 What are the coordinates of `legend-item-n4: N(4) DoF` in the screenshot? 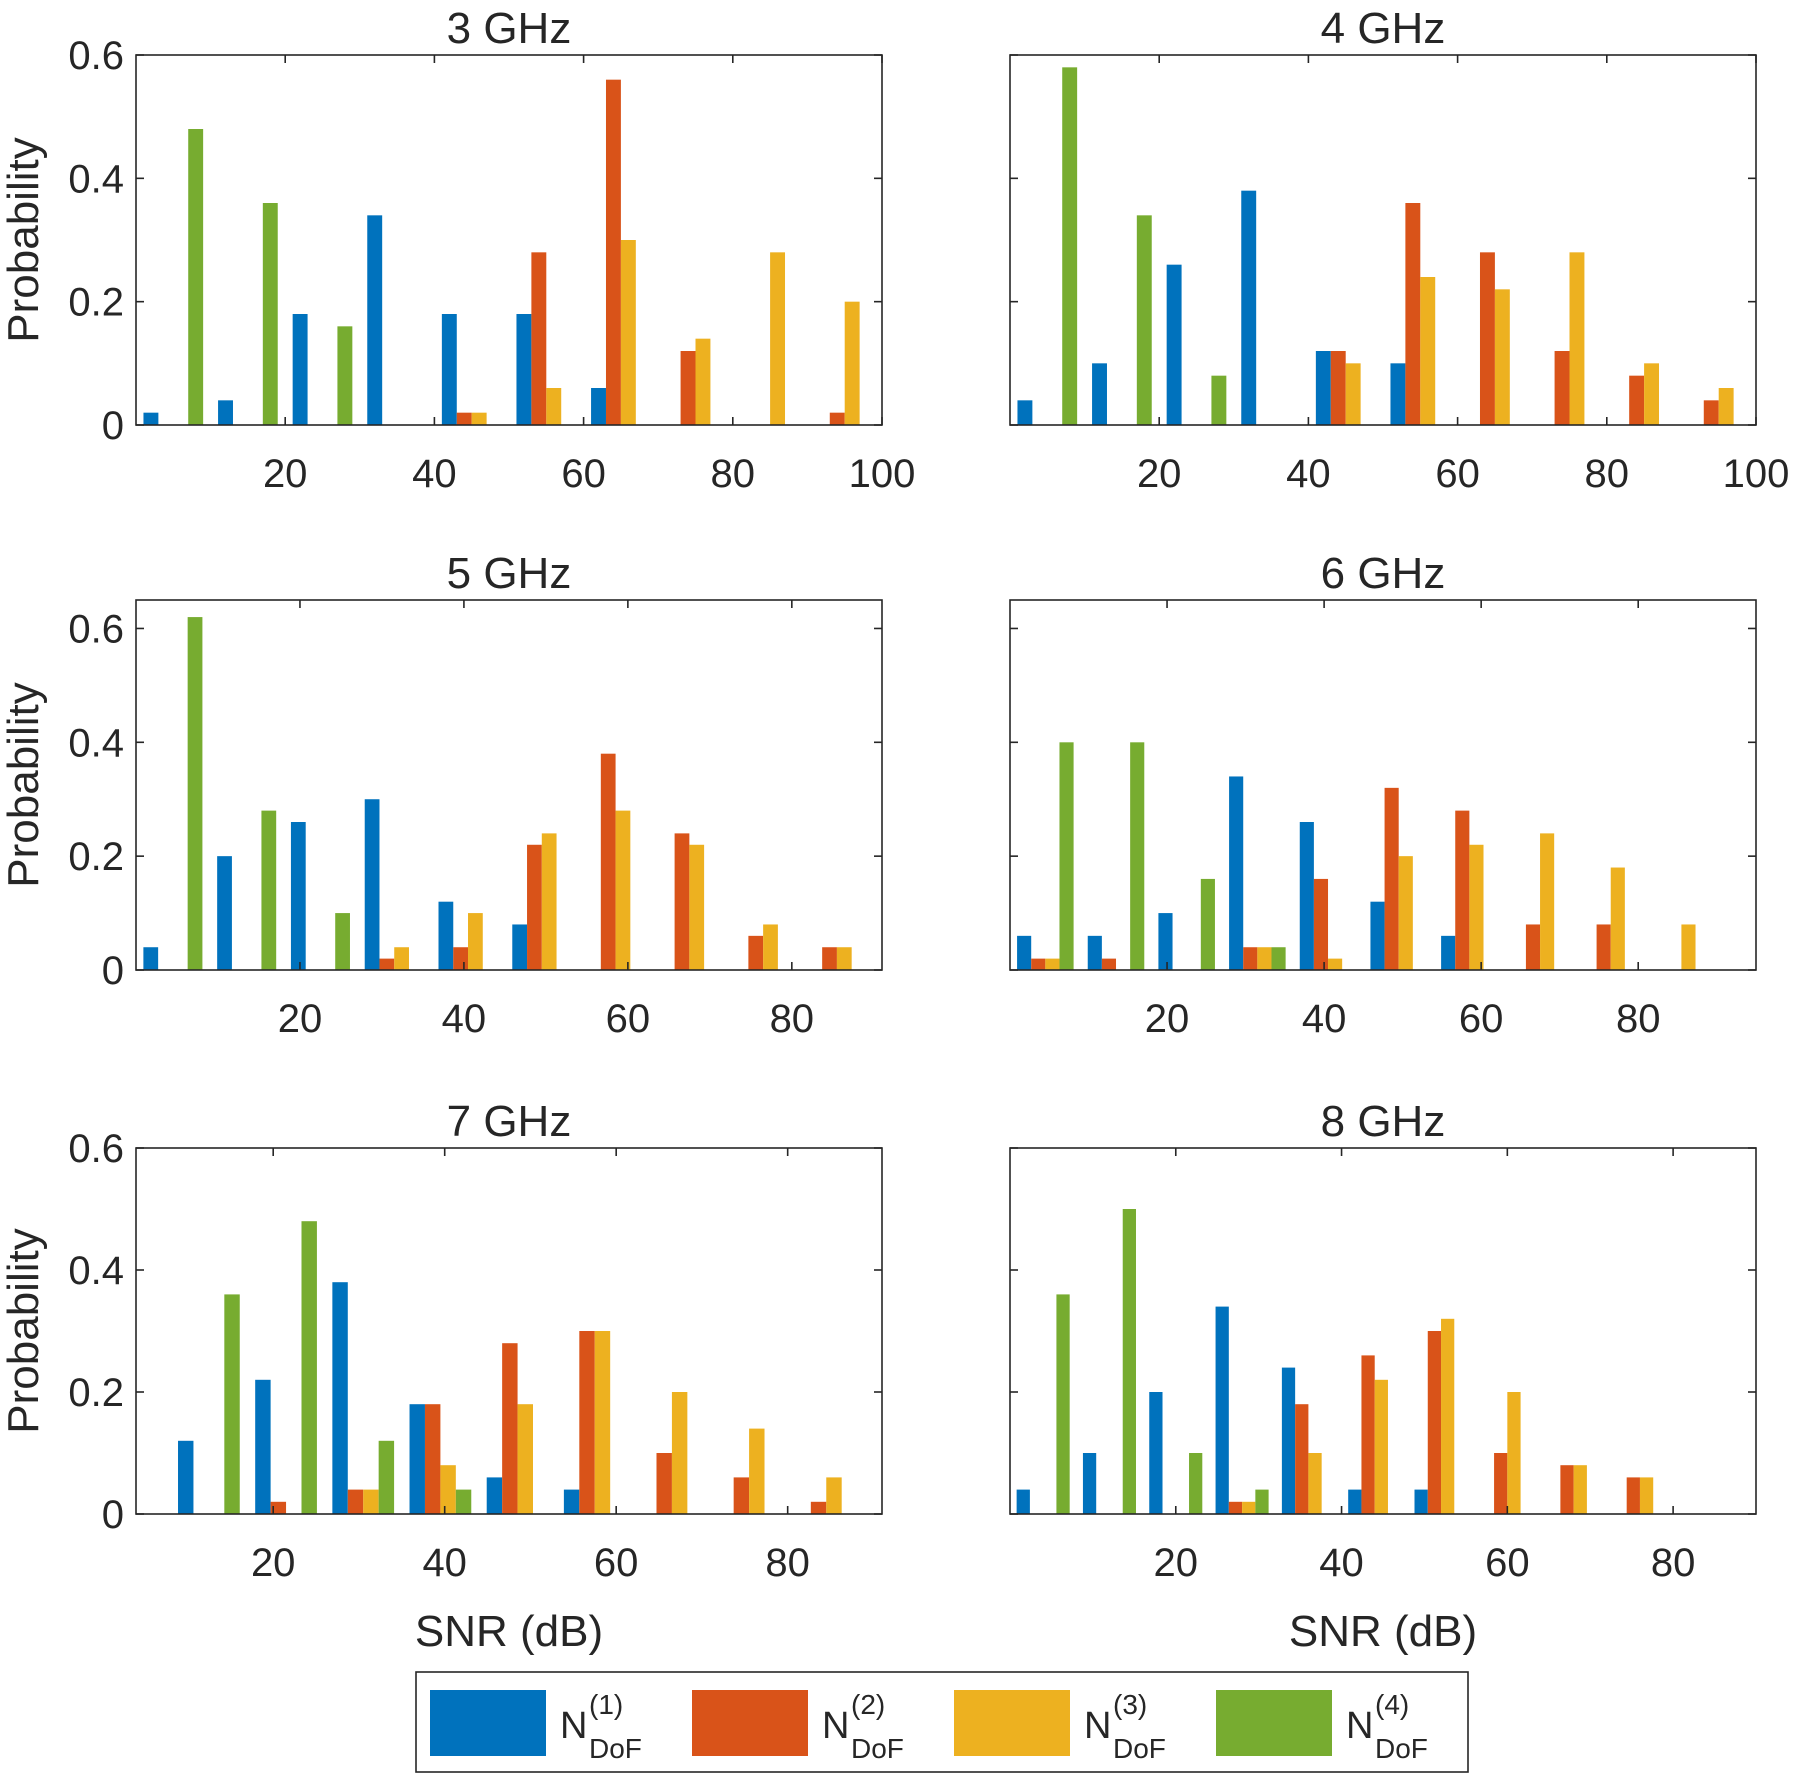 It's located at (1322, 1726).